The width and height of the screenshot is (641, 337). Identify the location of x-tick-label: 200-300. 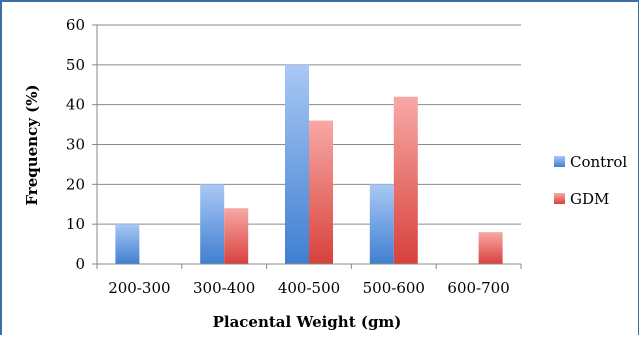
(139, 288).